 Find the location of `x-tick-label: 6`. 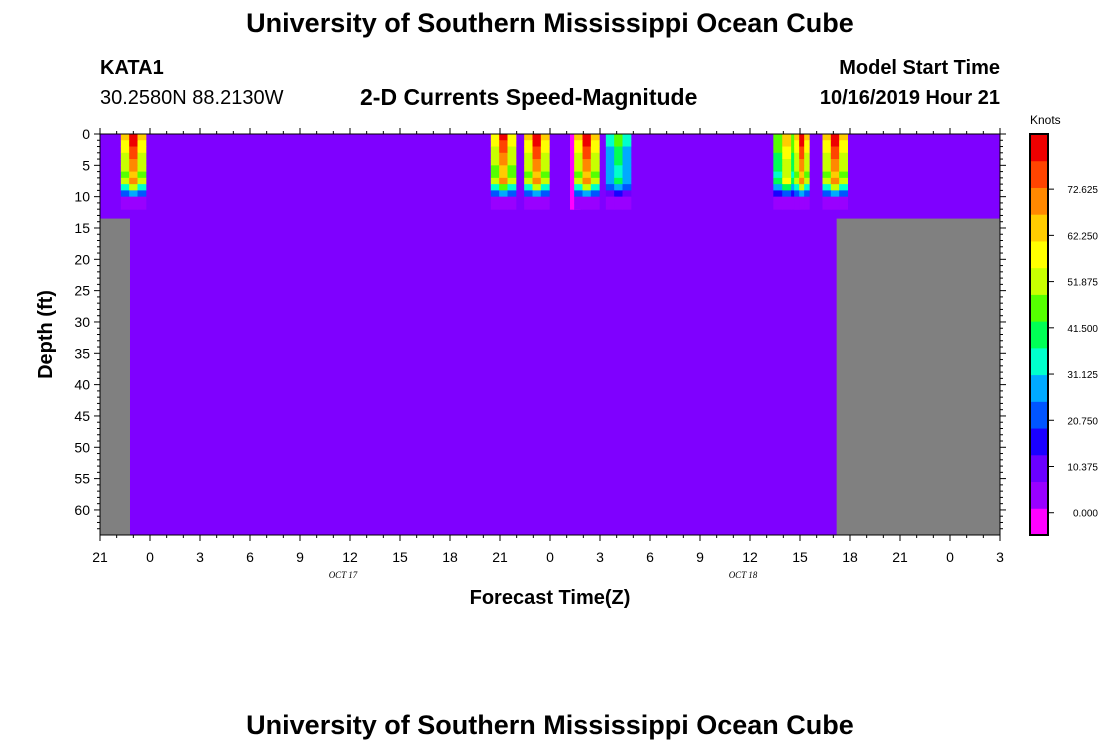

x-tick-label: 6 is located at coordinates (250, 557).